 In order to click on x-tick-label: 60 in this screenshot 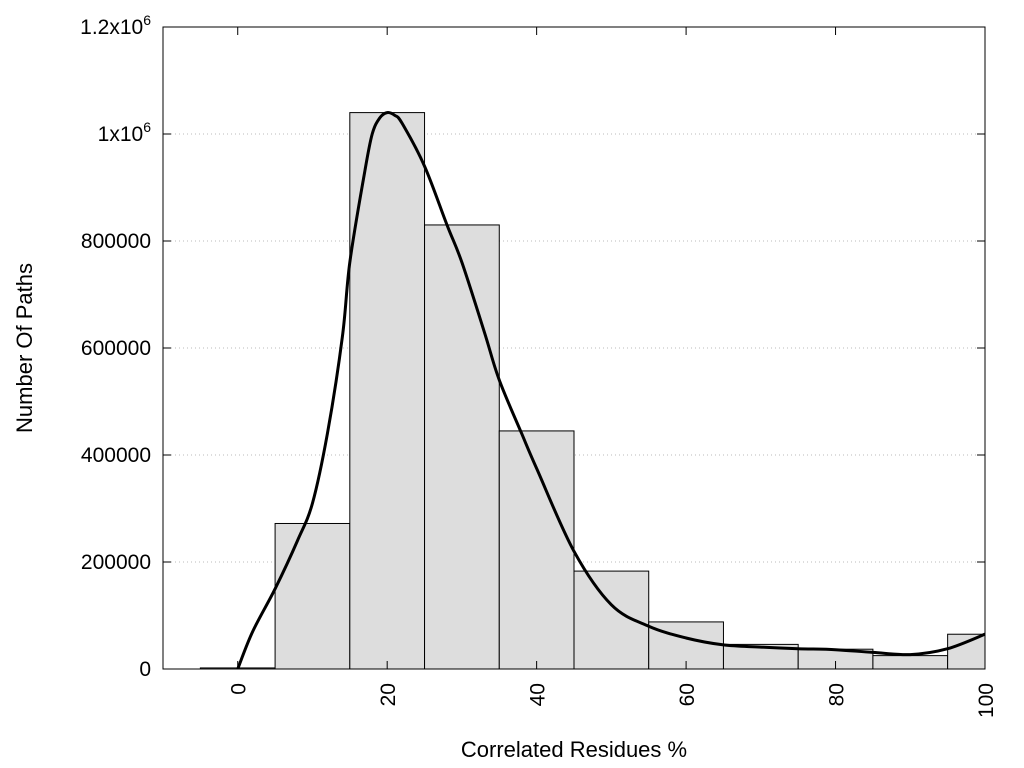, I will do `click(687, 694)`.